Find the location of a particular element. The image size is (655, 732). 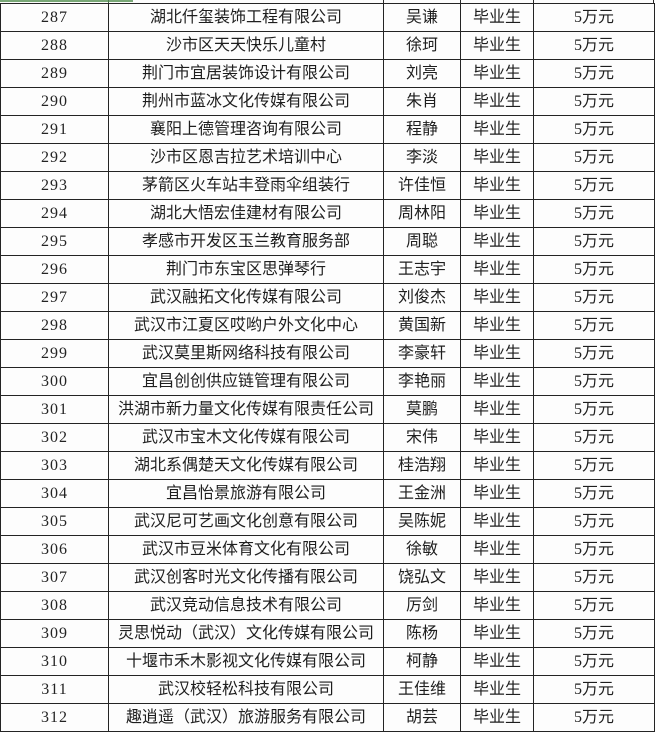

company-name-cell: 武汉竞动信息技术有限公司 is located at coordinates (246, 605).